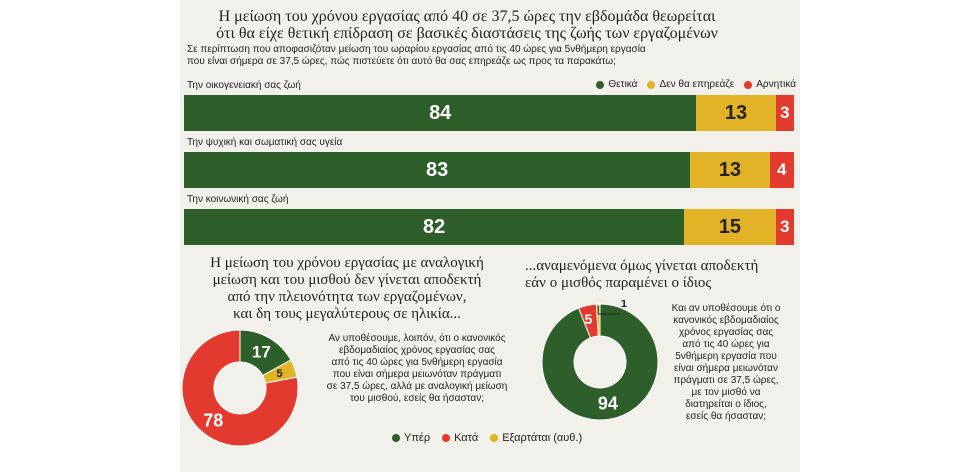 Image resolution: width=980 pixels, height=472 pixels. What do you see at coordinates (494, 438) in the screenshot?
I see `donut-legend-dot-depends-icon` at bounding box center [494, 438].